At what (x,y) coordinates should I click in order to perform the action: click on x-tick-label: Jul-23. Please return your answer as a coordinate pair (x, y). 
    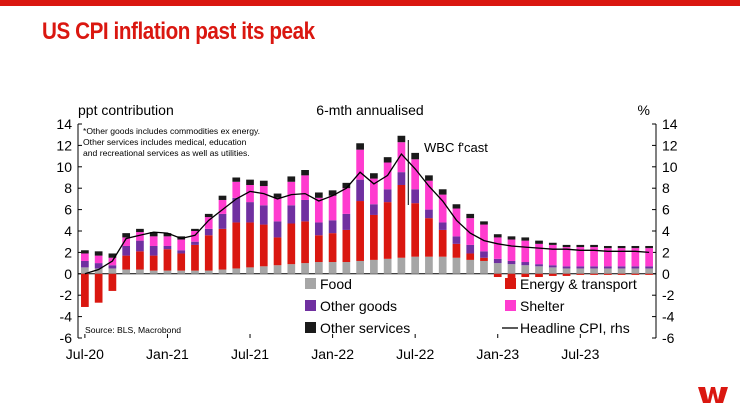
    Looking at the image, I should click on (580, 354).